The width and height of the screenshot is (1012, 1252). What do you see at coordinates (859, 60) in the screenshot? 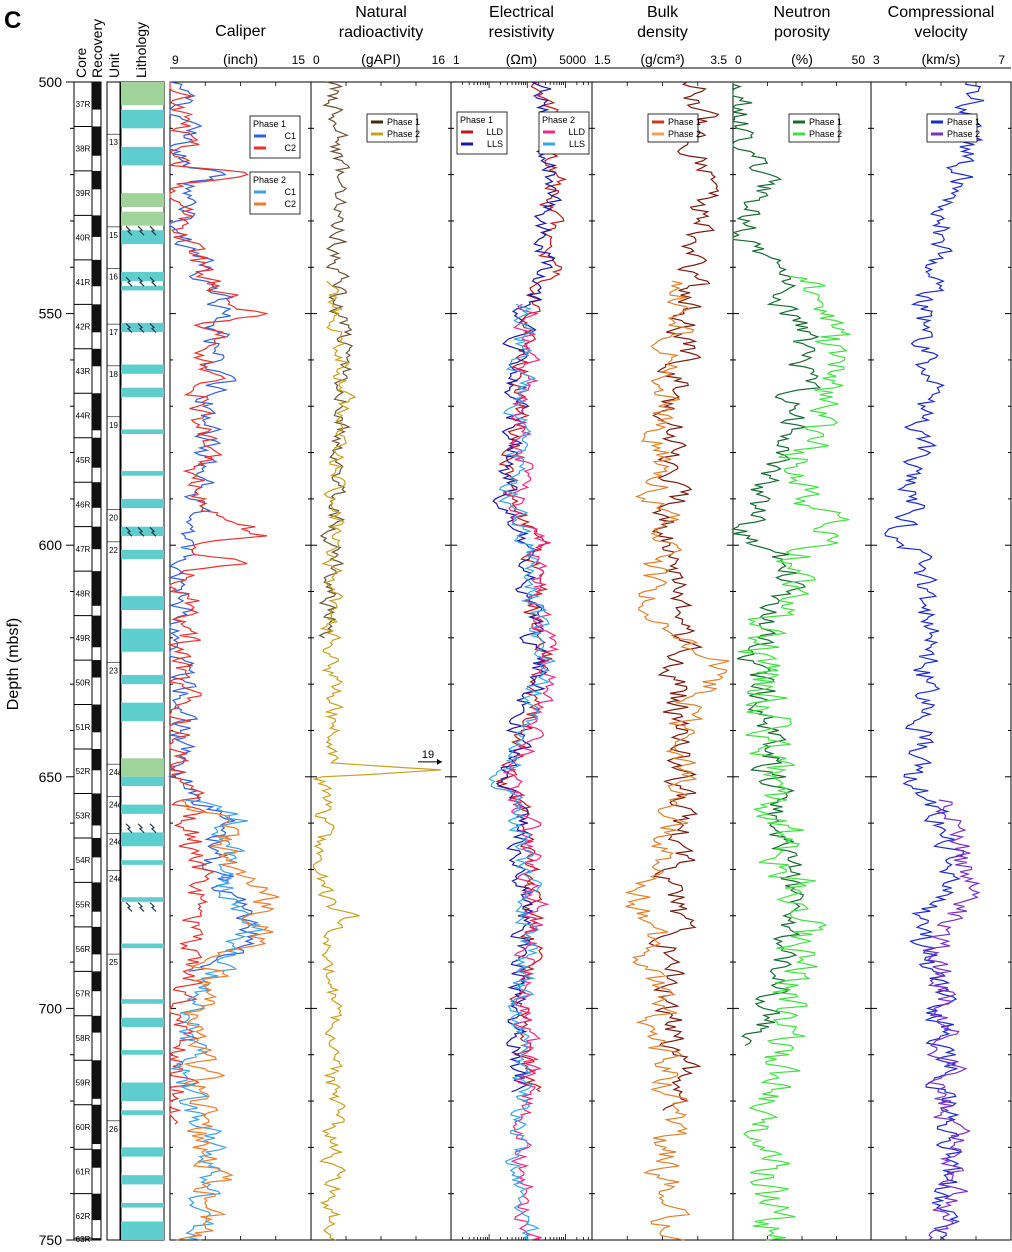
I see `track-max-label: 50` at bounding box center [859, 60].